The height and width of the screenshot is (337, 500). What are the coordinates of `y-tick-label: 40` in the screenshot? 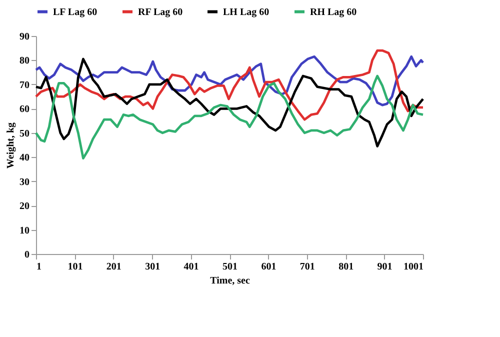 It's located at (25, 158).